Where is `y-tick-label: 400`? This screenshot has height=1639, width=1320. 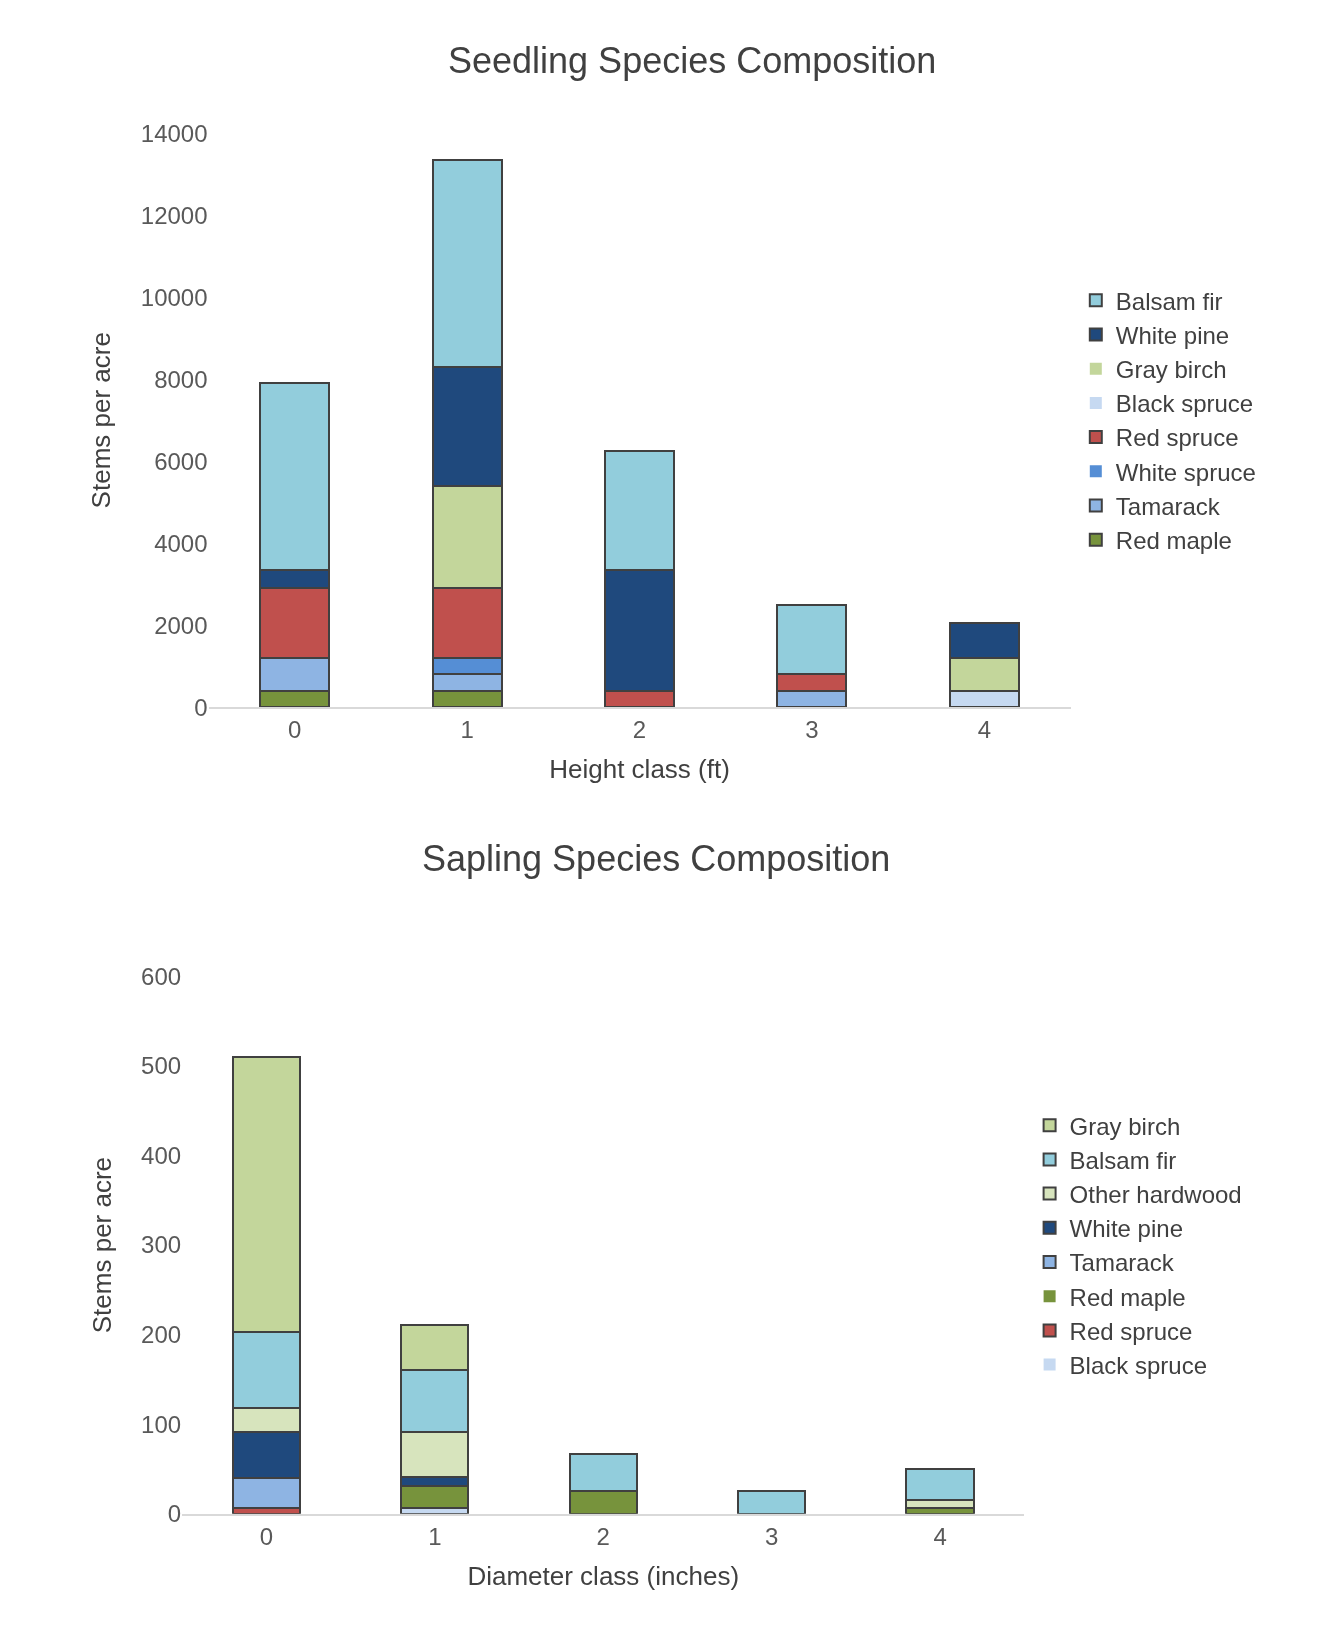
y-tick-label: 400 is located at coordinates (161, 1155).